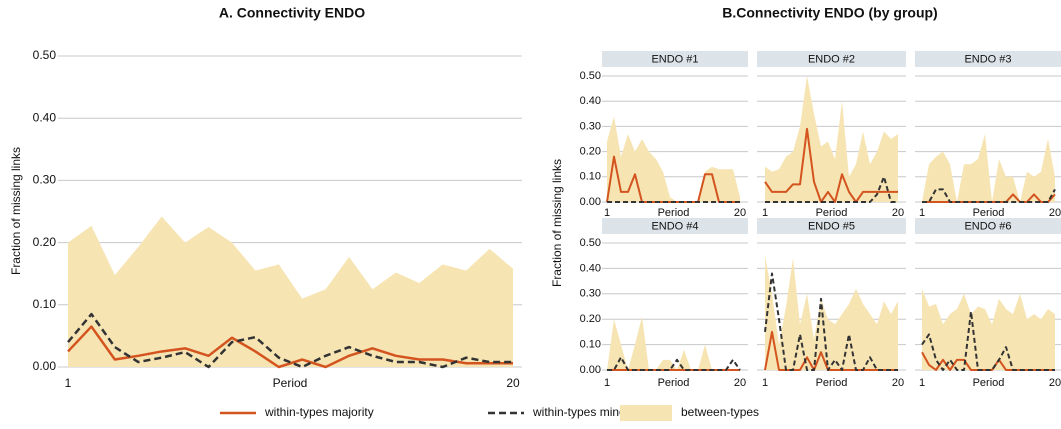  What do you see at coordinates (292, 13) in the screenshot?
I see `panel-a-title: A. Connectivity ENDO` at bounding box center [292, 13].